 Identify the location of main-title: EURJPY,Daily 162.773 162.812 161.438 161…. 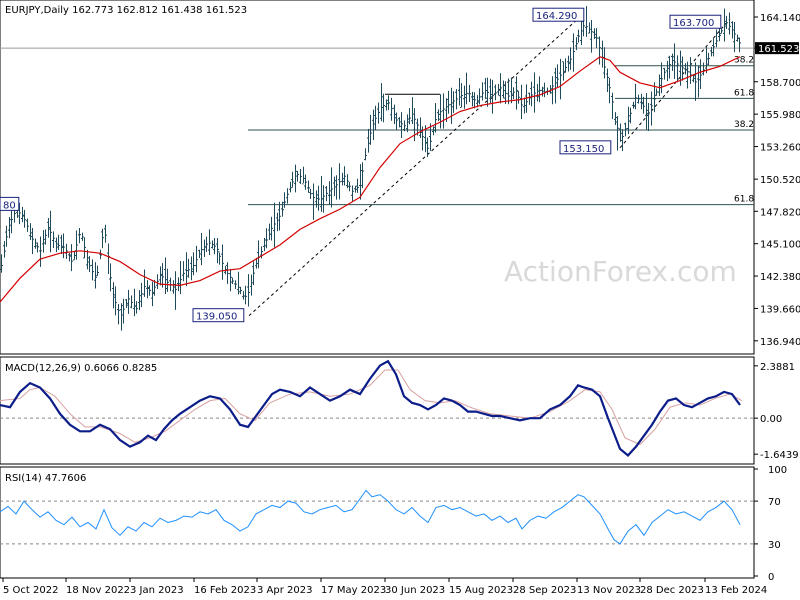
(126, 10).